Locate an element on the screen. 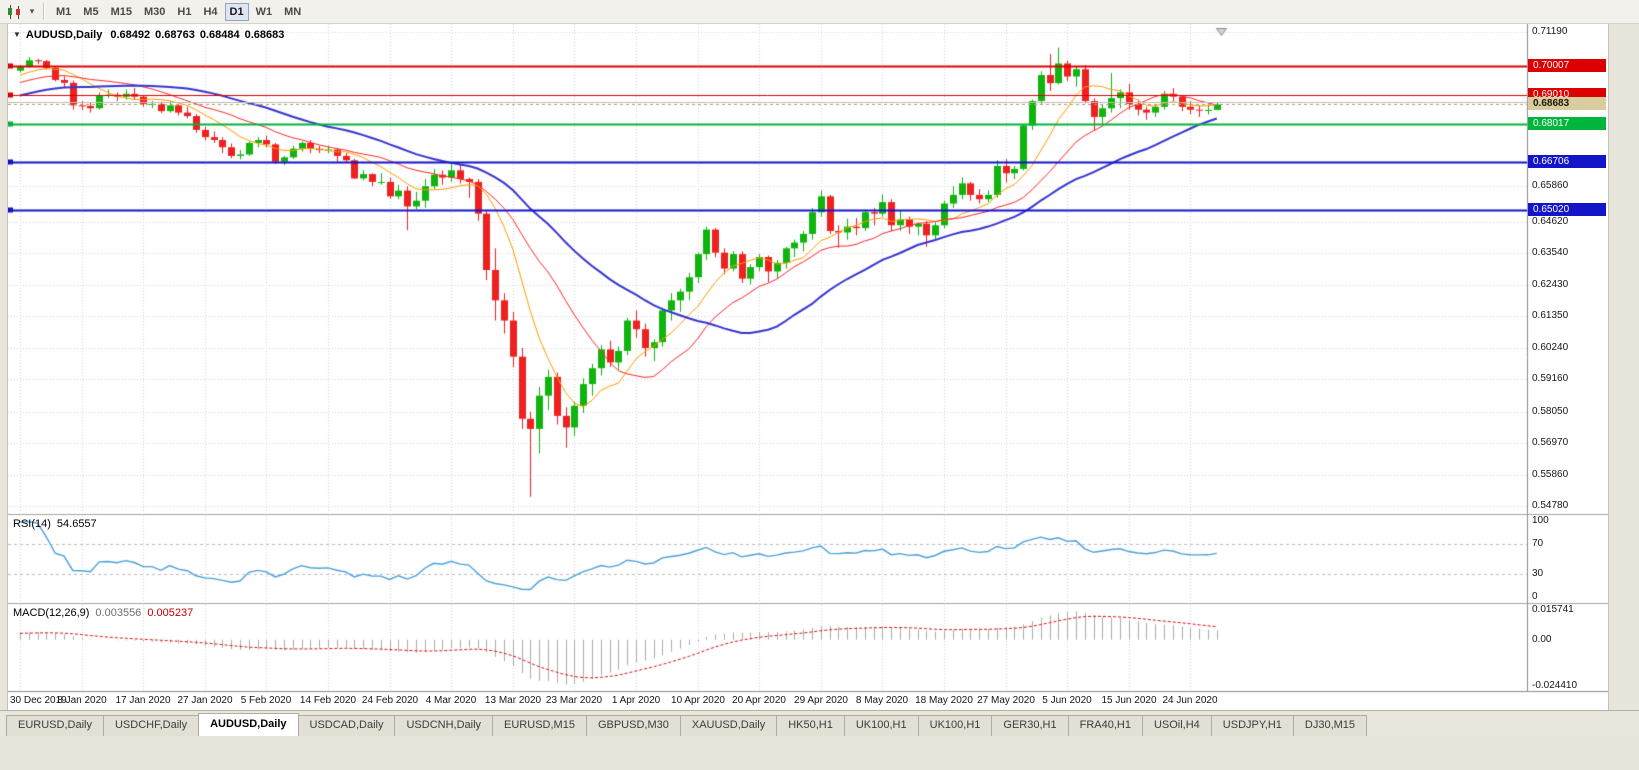 This screenshot has height=770, width=1639. date-axis-label: 27 Jan 2020 is located at coordinates (205, 700).